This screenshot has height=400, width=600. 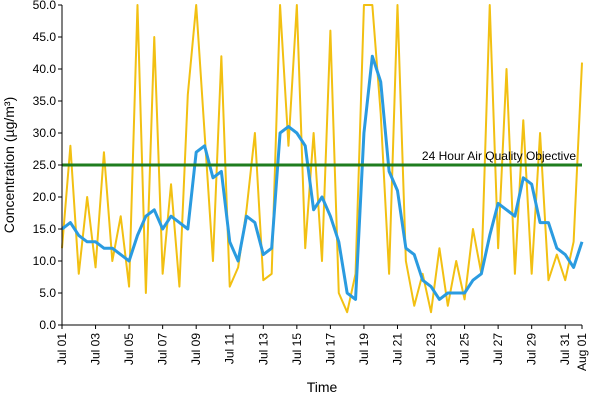 What do you see at coordinates (196, 349) in the screenshot?
I see `x-tick-label: Jul 09` at bounding box center [196, 349].